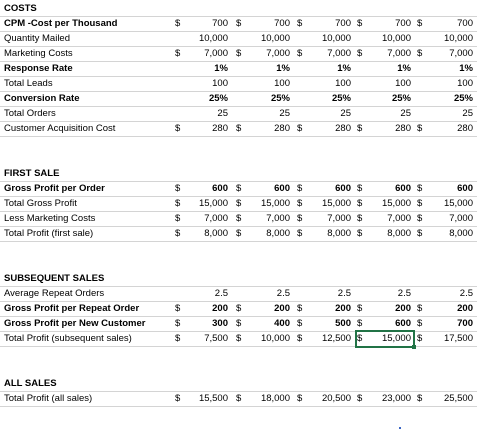  I want to click on row-label: Total Profit (first sale), so click(49, 233).